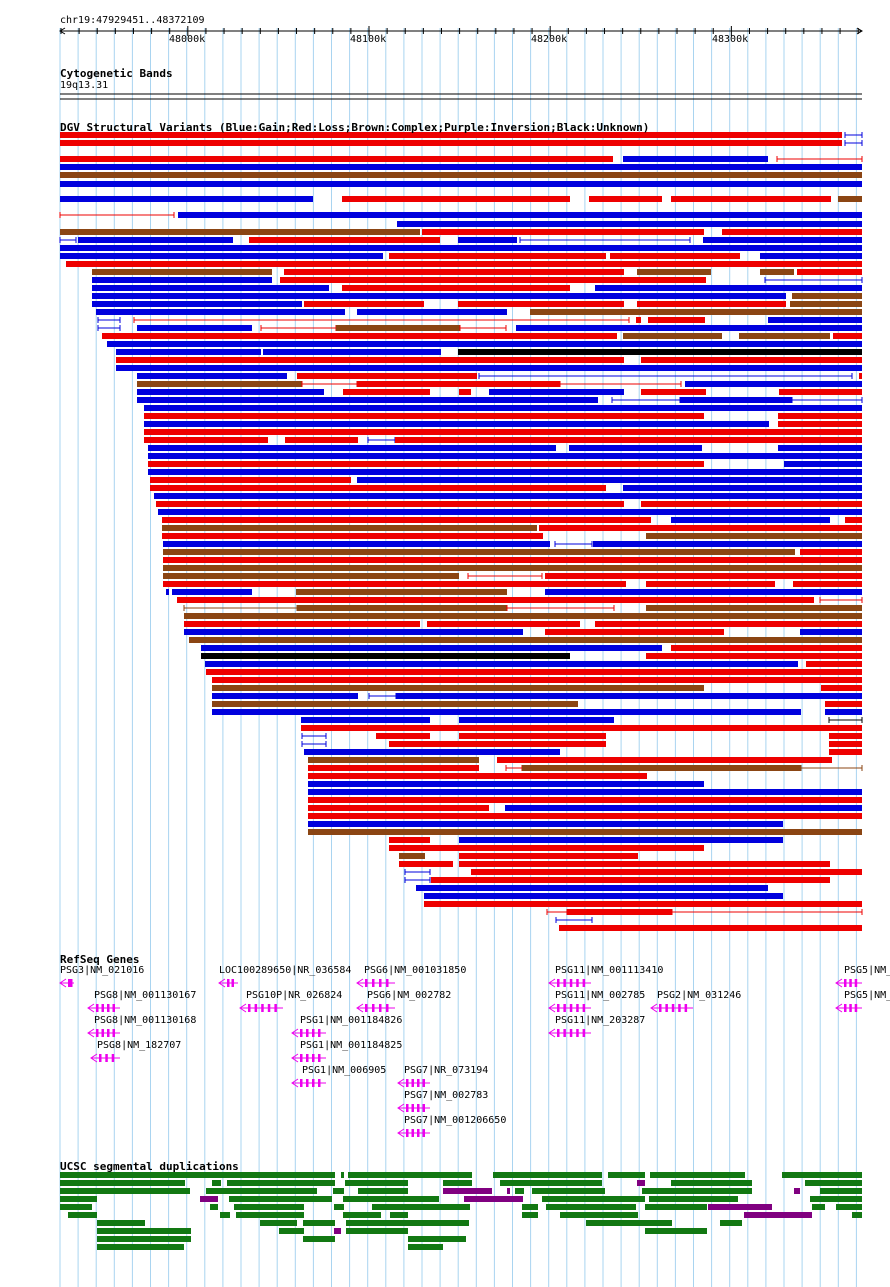 The height and width of the screenshot is (1287, 890). What do you see at coordinates (446, 1070) in the screenshot?
I see `gene-label: PSG7|NR_073194` at bounding box center [446, 1070].